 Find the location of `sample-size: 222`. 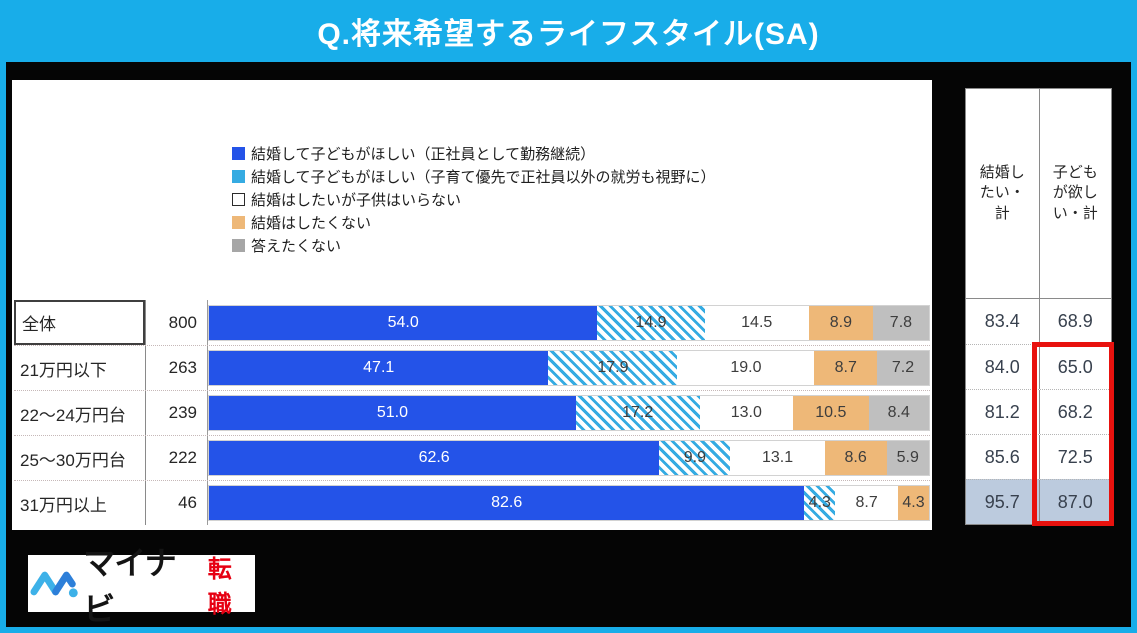

sample-size: 222 is located at coordinates (176, 458).